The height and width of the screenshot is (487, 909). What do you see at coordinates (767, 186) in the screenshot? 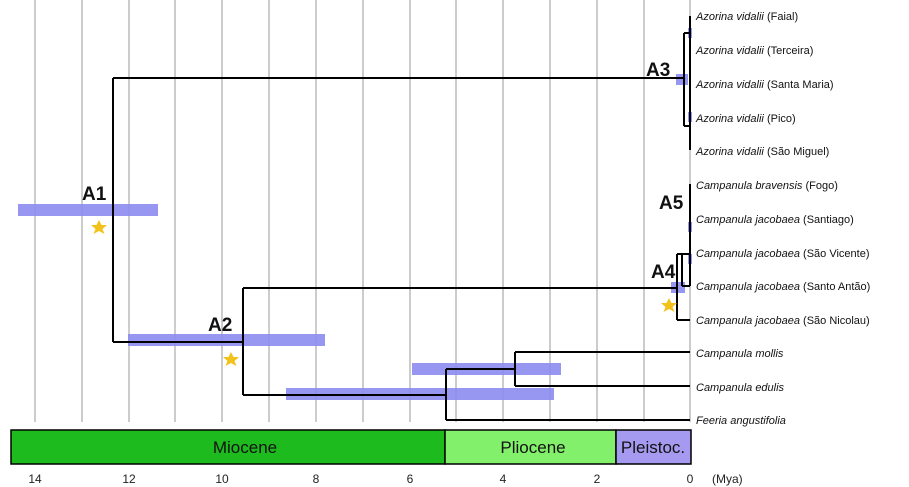
I see `tip-label: Campanula bravensis (Fogo)` at bounding box center [767, 186].